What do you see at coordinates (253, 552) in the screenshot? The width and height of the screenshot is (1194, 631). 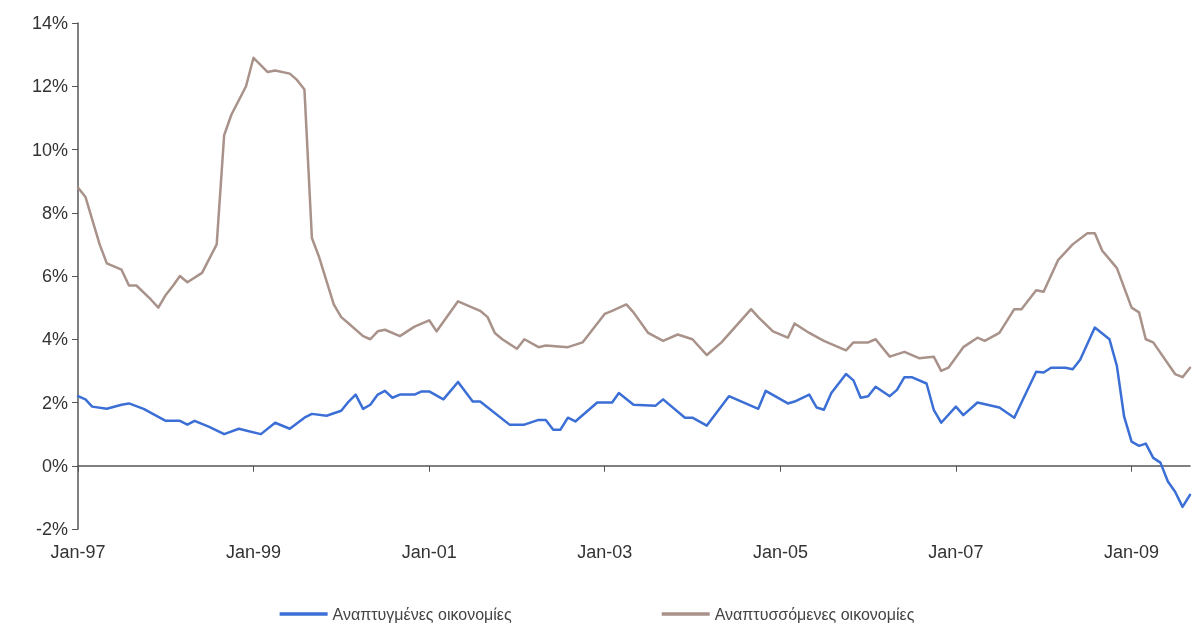 I see `x-tick-label: Jan-99` at bounding box center [253, 552].